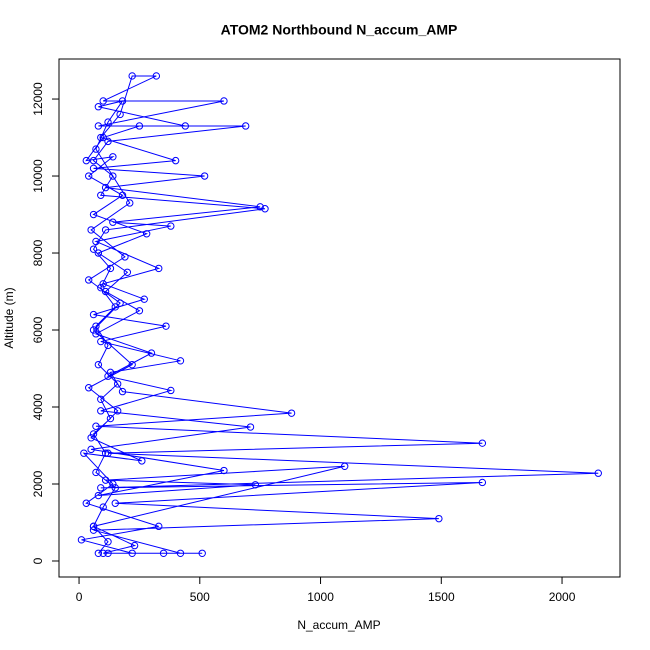  What do you see at coordinates (79, 597) in the screenshot?
I see `x-tick-label: 0` at bounding box center [79, 597].